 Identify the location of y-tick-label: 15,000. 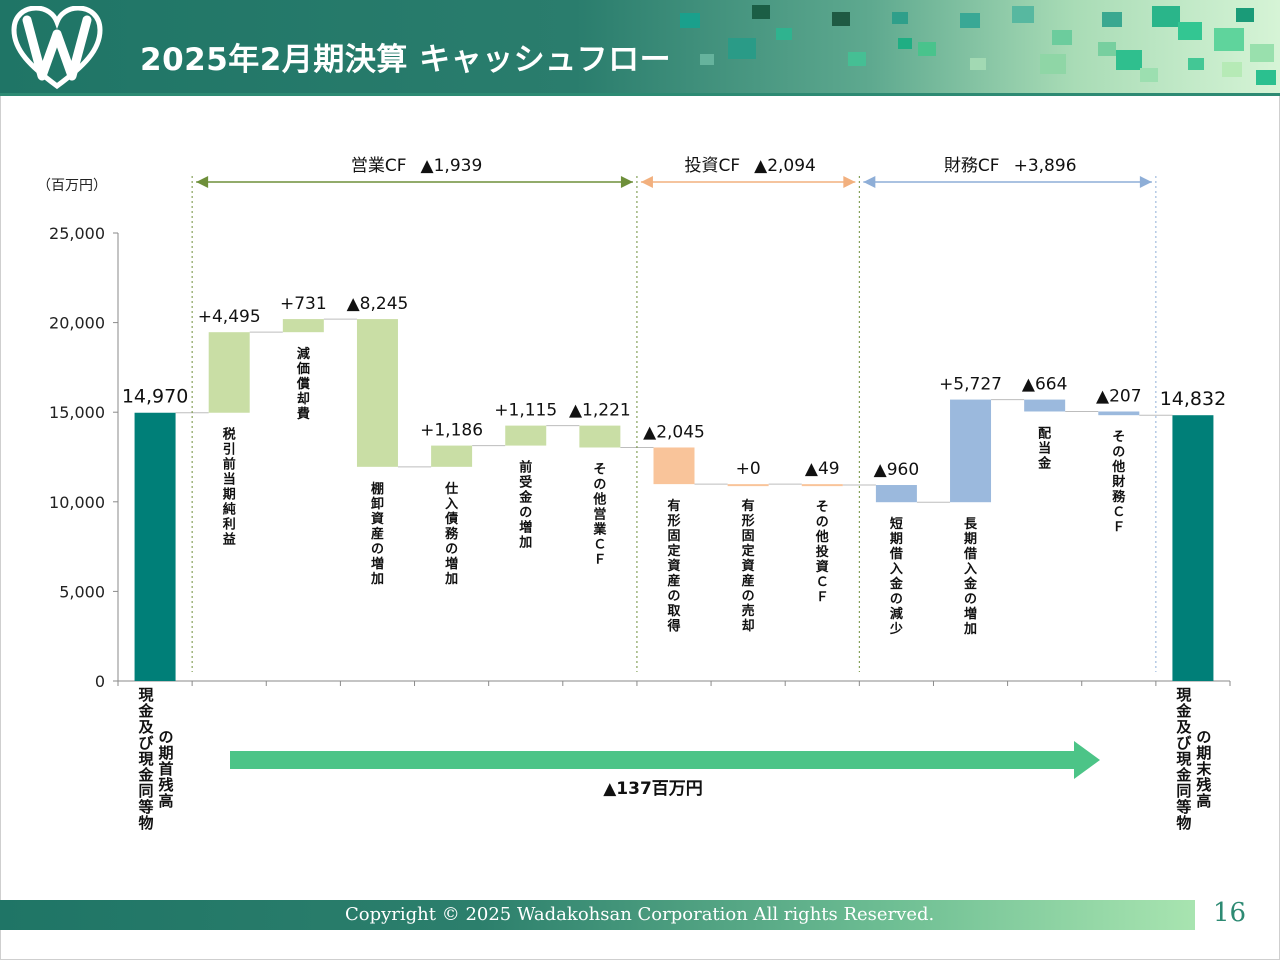
(77, 412).